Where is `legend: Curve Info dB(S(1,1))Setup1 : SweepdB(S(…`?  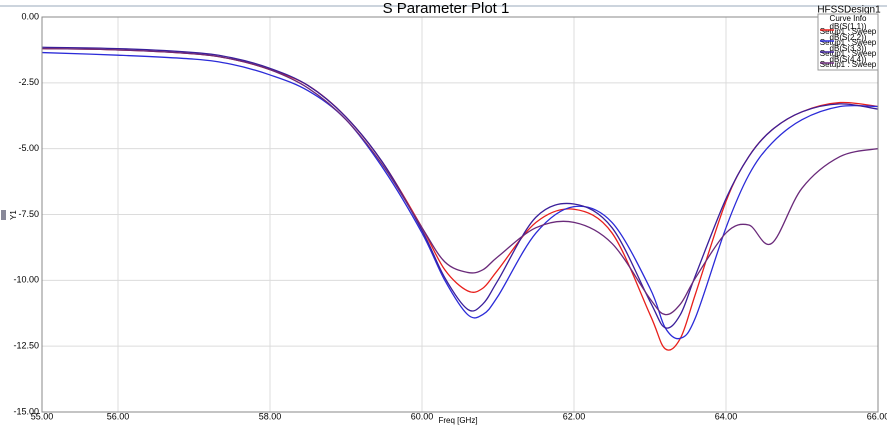
legend: Curve Info dB(S(1,1))Setup1 : SweepdB(S(… is located at coordinates (848, 42).